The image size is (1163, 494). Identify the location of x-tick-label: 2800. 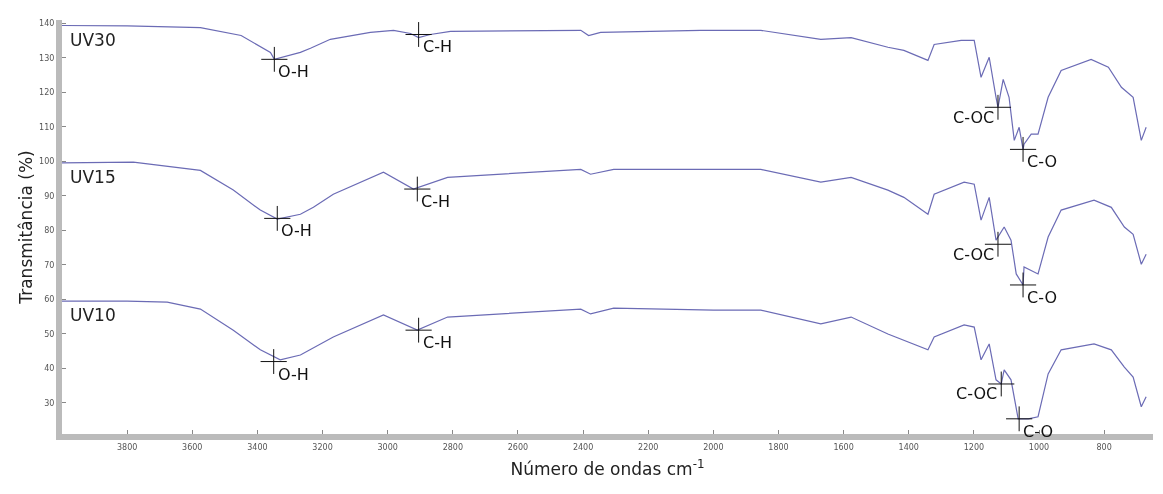
(452, 447).